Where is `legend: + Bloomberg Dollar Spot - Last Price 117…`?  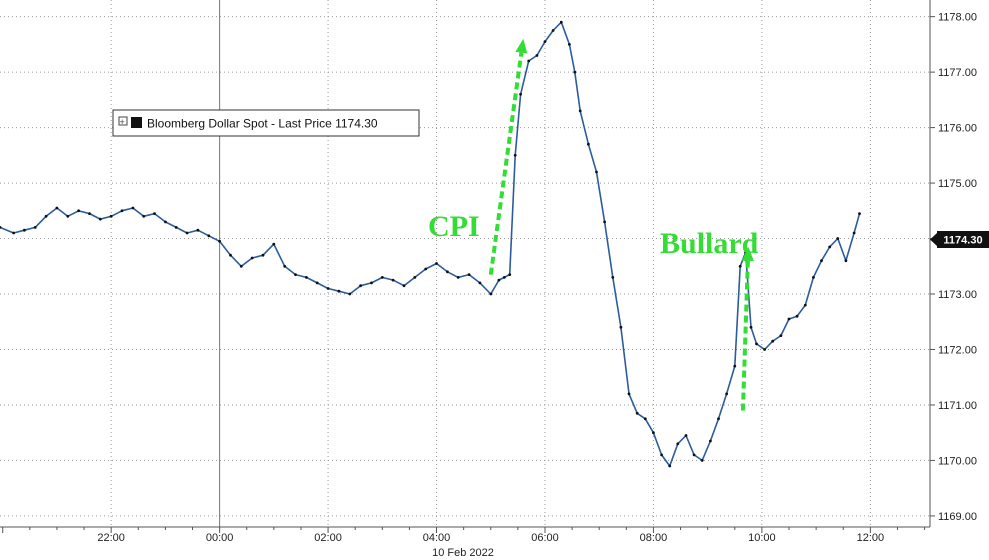 legend: + Bloomberg Dollar Spot - Last Price 117… is located at coordinates (266, 123).